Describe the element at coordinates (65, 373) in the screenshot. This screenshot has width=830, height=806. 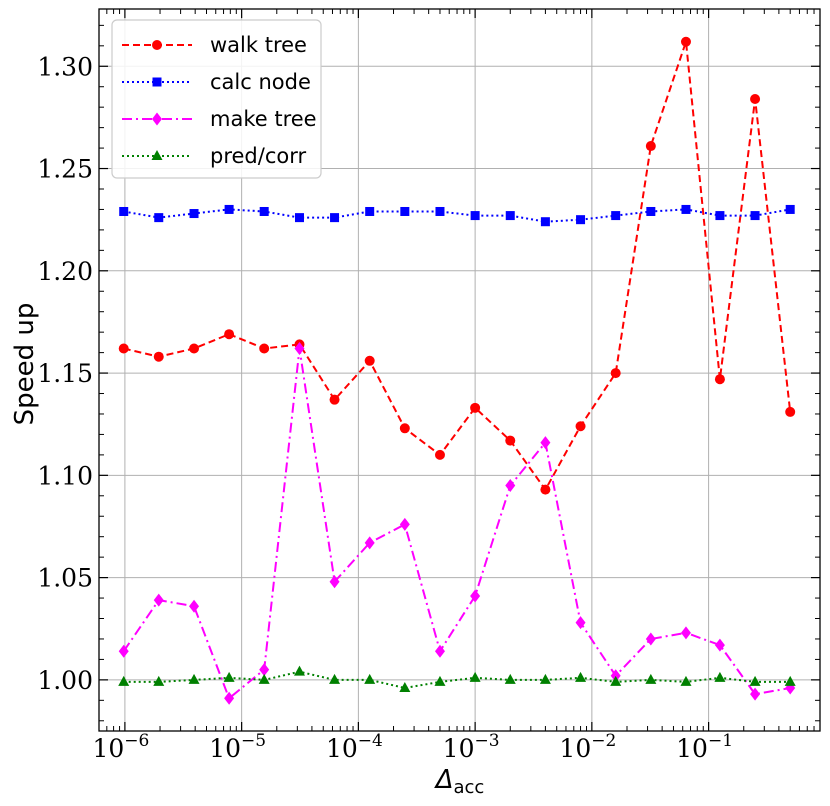
I see `y-tick-label: 1.15` at that location.